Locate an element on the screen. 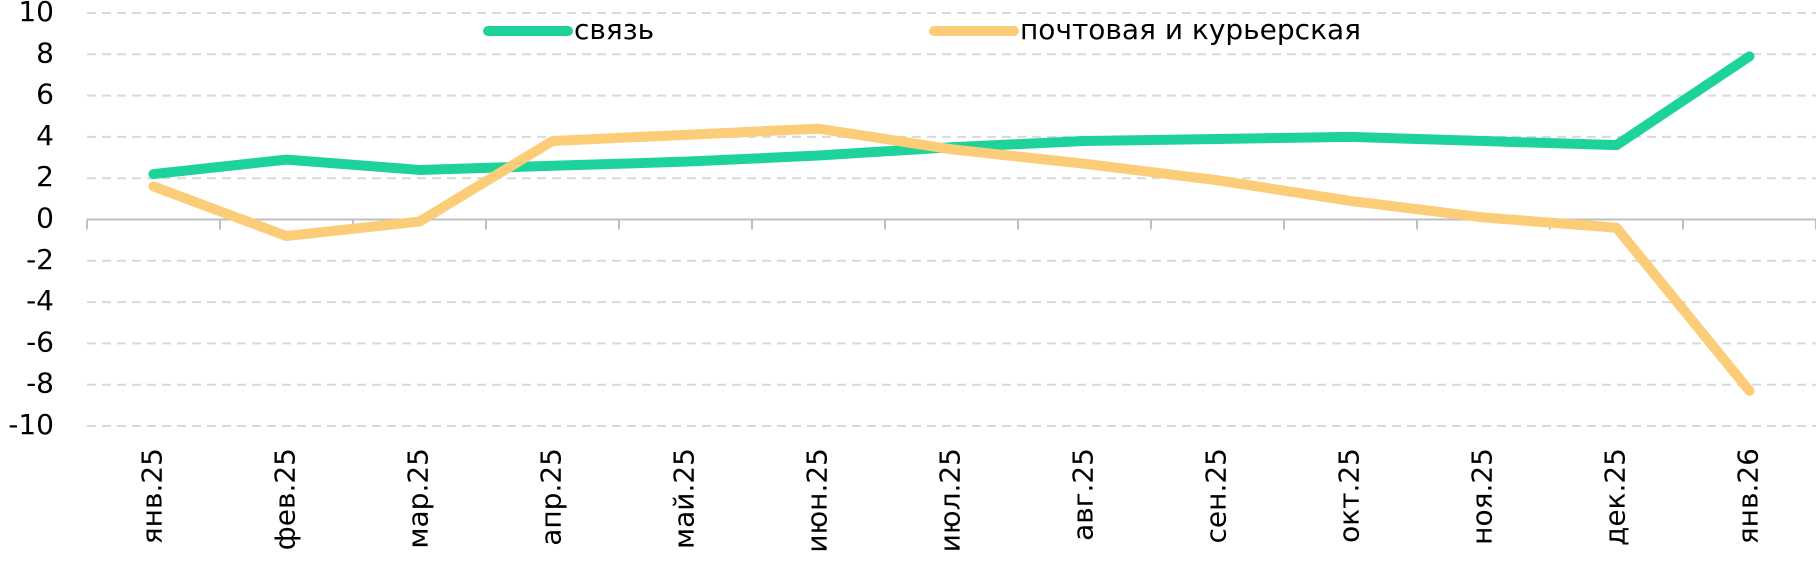 The image size is (1816, 572). y-tick-label: 10 is located at coordinates (36, 14).